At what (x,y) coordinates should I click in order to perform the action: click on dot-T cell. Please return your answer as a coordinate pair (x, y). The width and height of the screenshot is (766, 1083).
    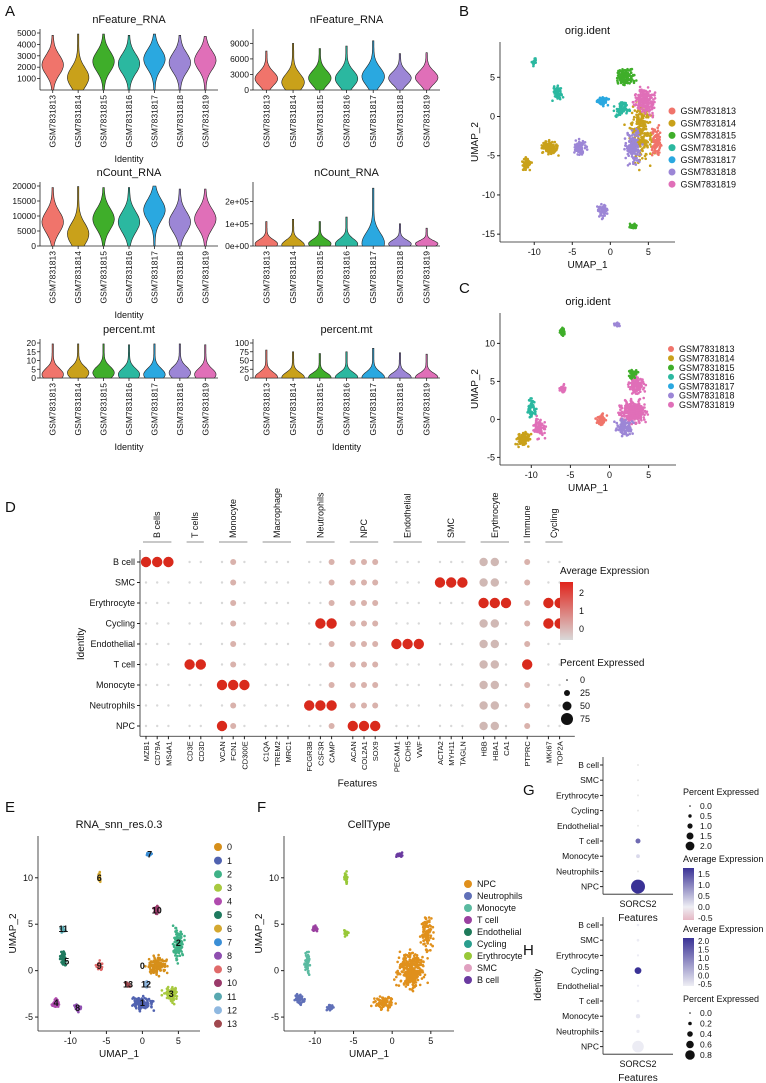
    Looking at the image, I should click on (638, 841).